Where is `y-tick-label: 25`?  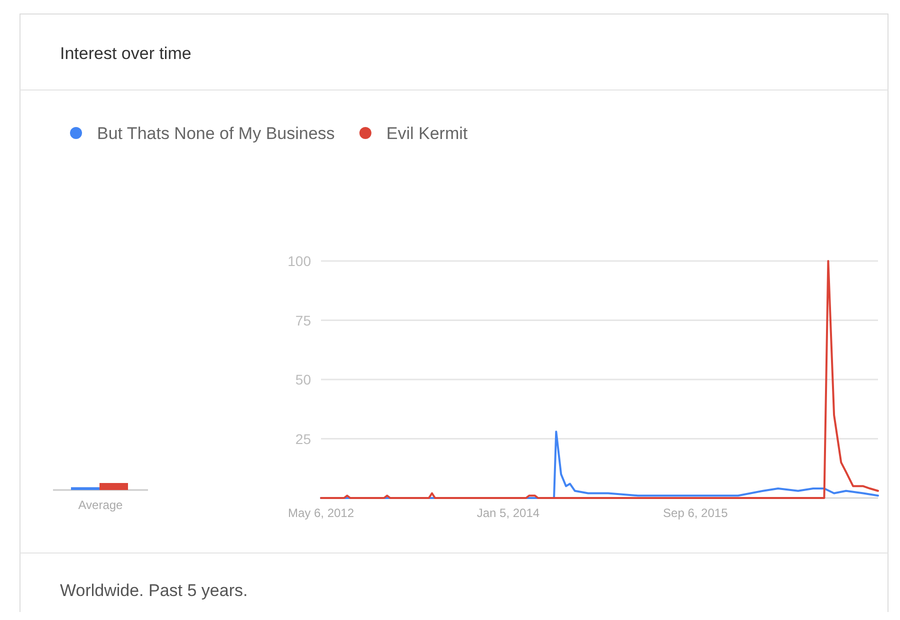 y-tick-label: 25 is located at coordinates (303, 438).